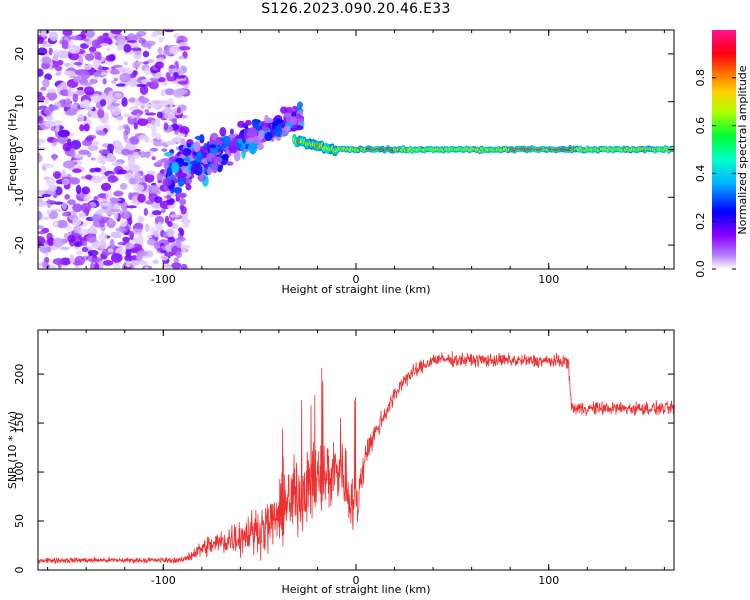 The width and height of the screenshot is (750, 600). I want to click on y-tick-label: 200, so click(19, 374).